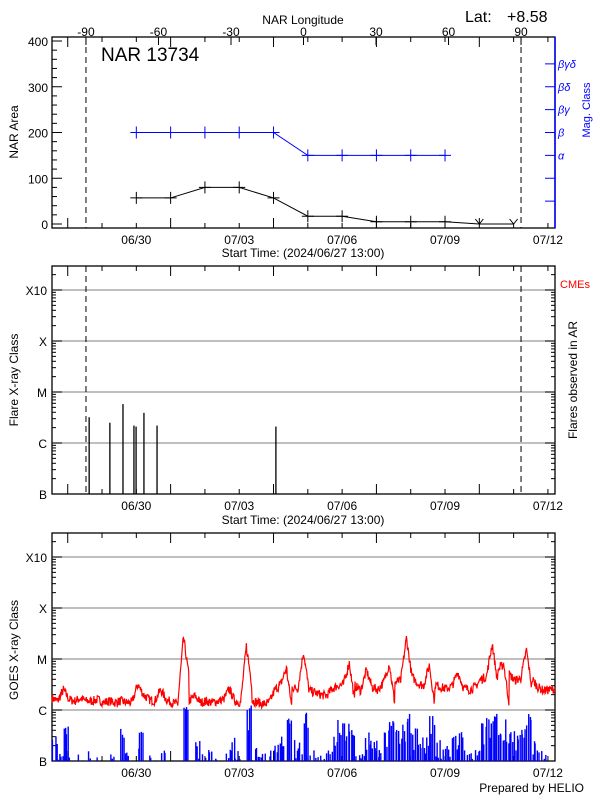  What do you see at coordinates (159, 32) in the screenshot?
I see `top-tick-label: -60` at bounding box center [159, 32].